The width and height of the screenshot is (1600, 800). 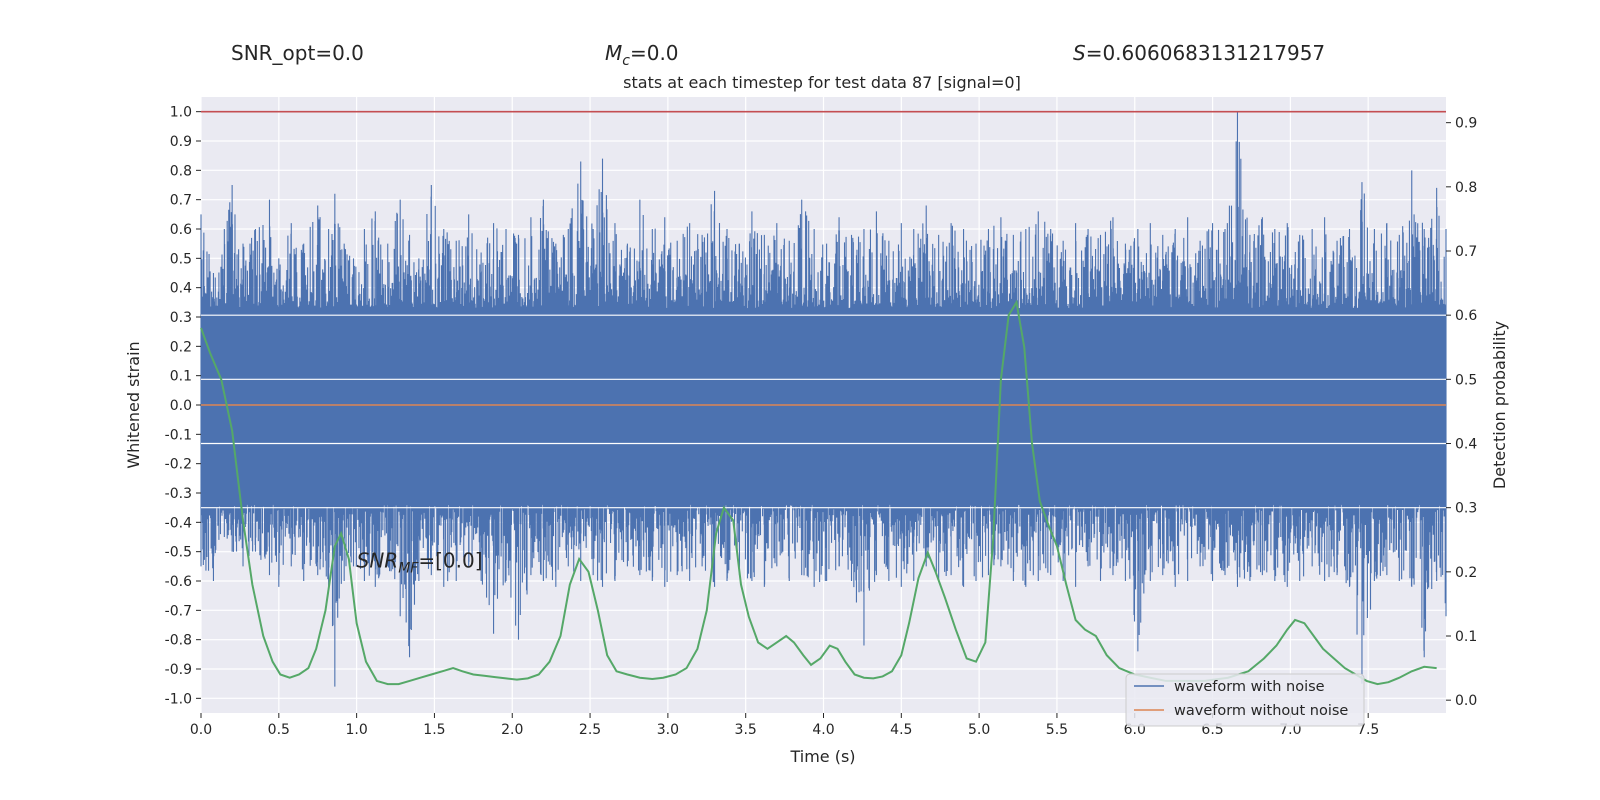 What do you see at coordinates (1466, 380) in the screenshot?
I see `y2-tick-label-4: 0.5` at bounding box center [1466, 380].